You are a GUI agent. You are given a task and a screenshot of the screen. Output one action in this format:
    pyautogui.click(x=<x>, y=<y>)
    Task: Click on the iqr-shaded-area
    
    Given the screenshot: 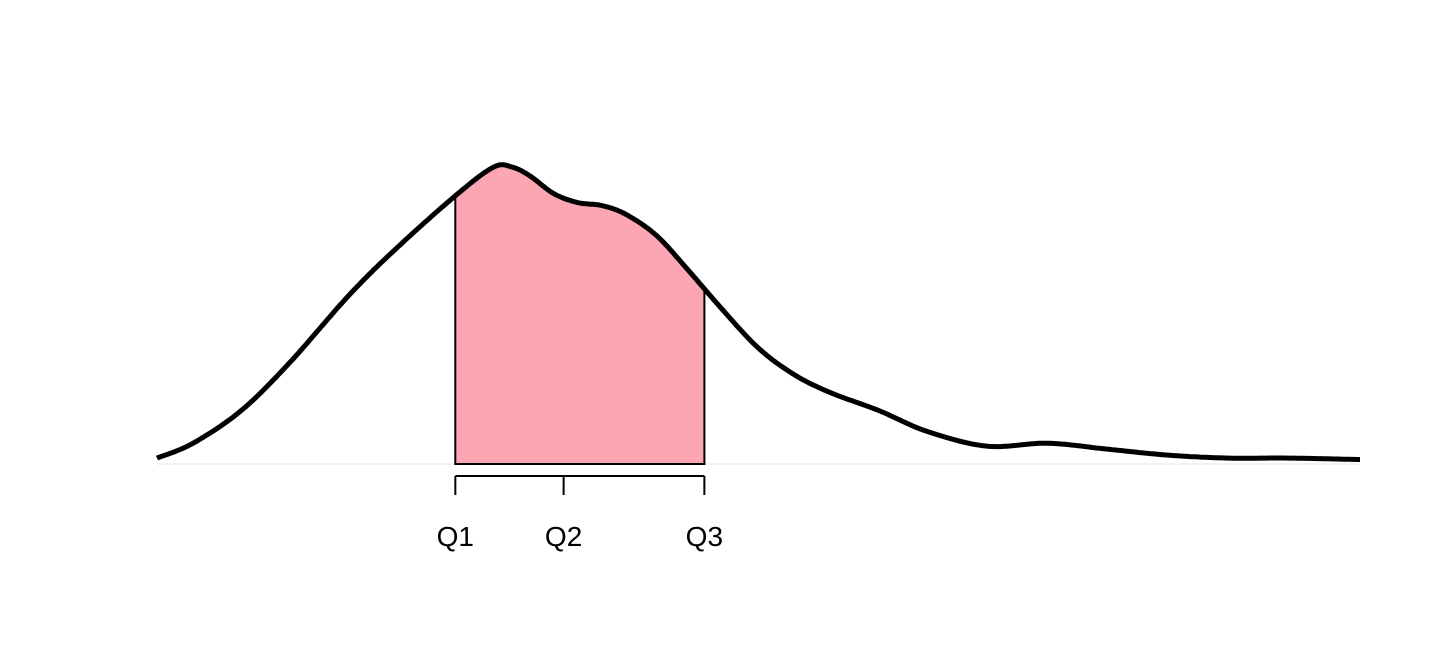 What is the action you would take?
    pyautogui.click(x=580, y=314)
    